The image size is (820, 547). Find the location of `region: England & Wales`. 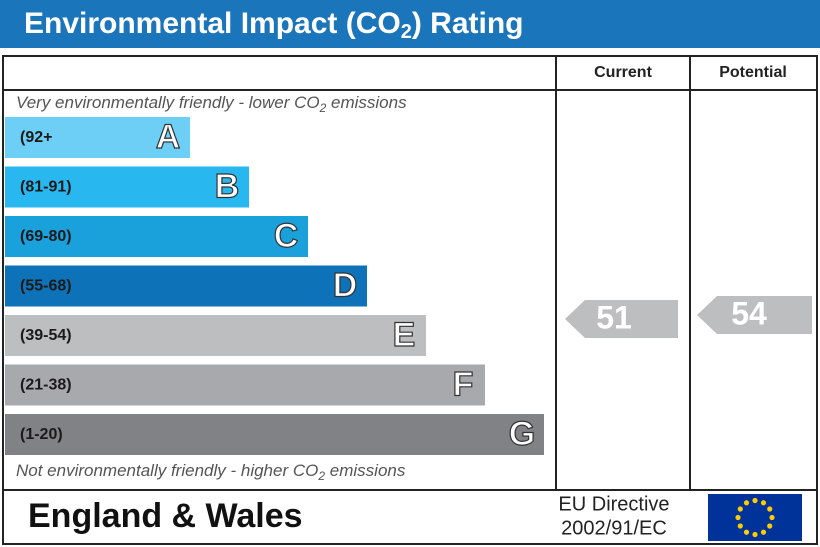

region: England & Wales is located at coordinates (165, 516).